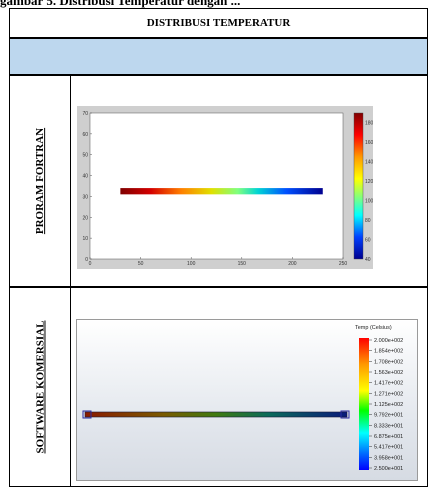  I want to click on y-tick-label: 30, so click(85, 197).